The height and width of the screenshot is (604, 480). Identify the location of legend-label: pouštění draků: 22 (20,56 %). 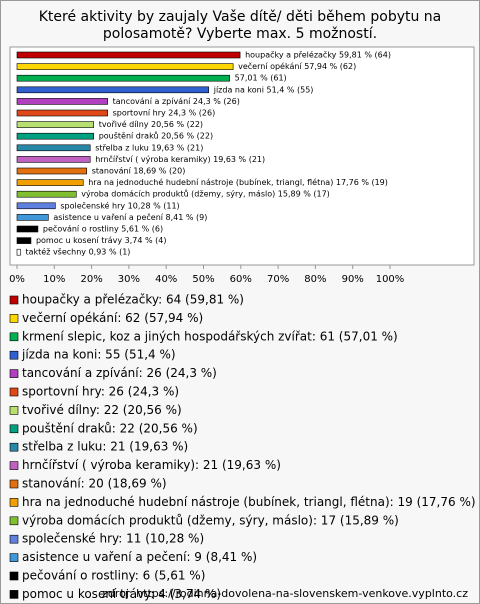
(110, 428).